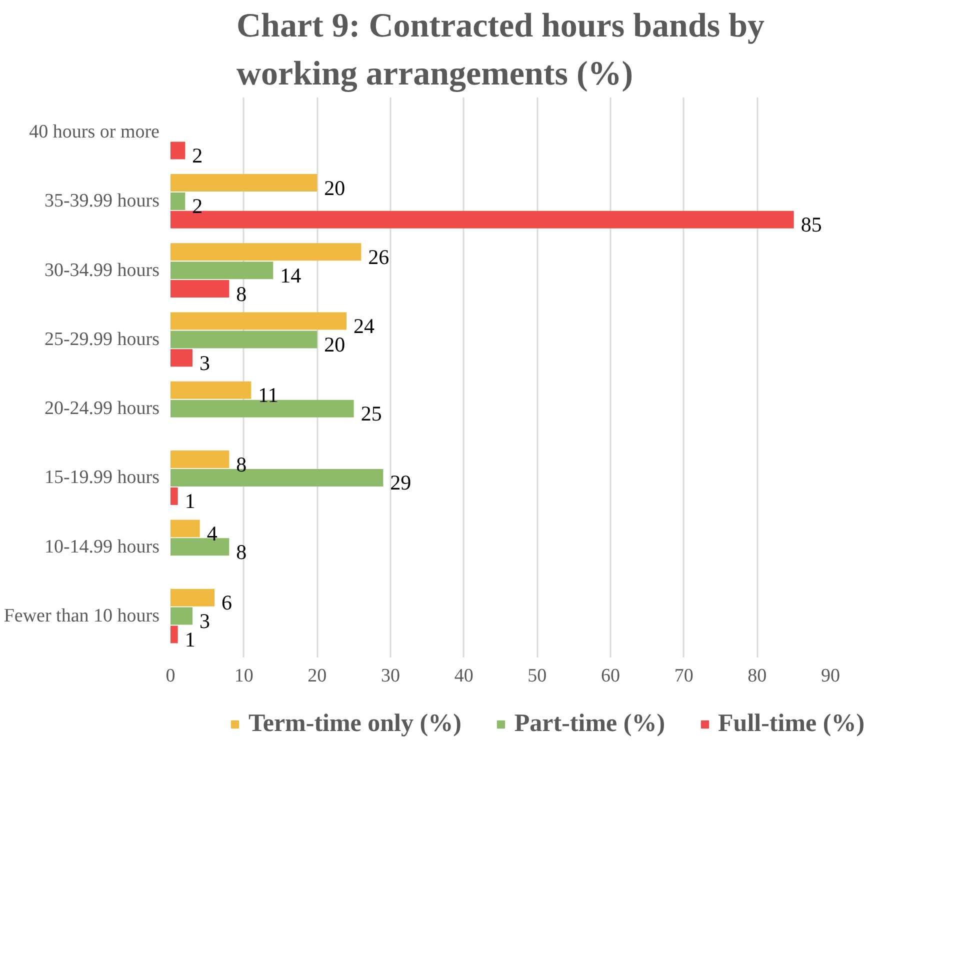  I want to click on data-label: 29, so click(401, 482).